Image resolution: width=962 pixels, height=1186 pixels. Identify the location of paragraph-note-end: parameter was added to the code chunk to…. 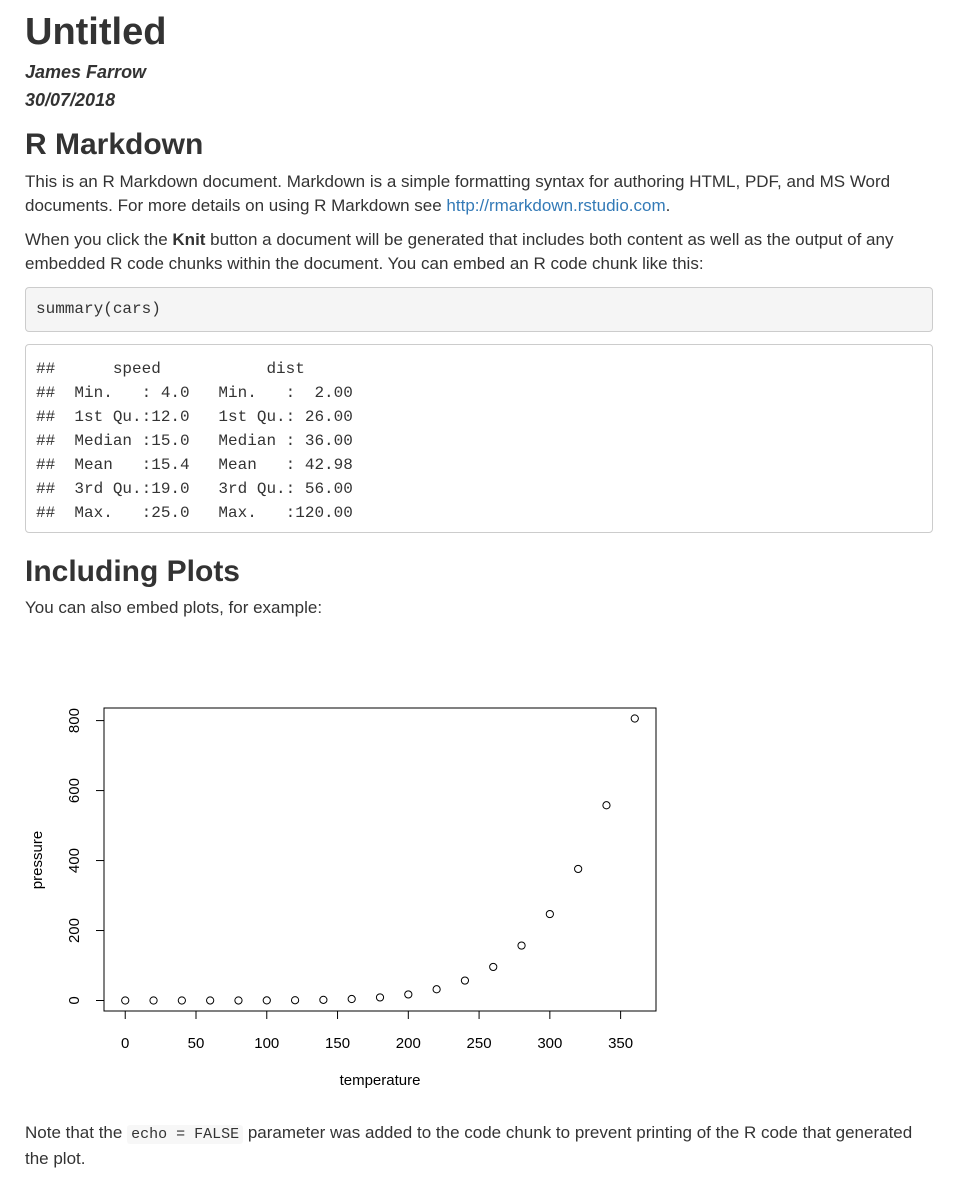
(469, 1145).